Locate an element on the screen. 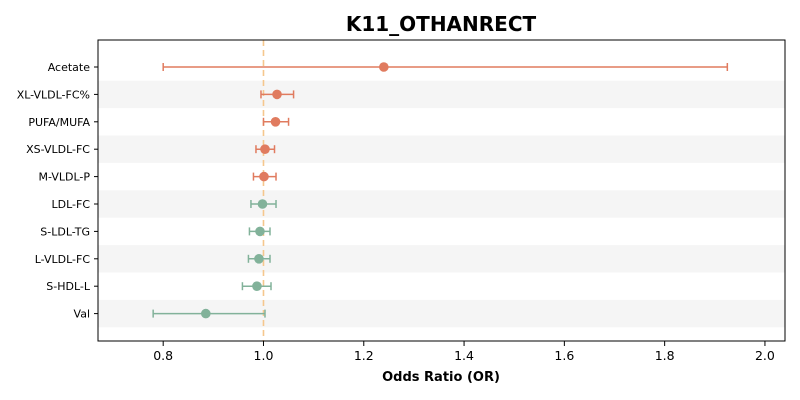 This screenshot has width=800, height=400. x-tick-label: 0.8 is located at coordinates (163, 355).